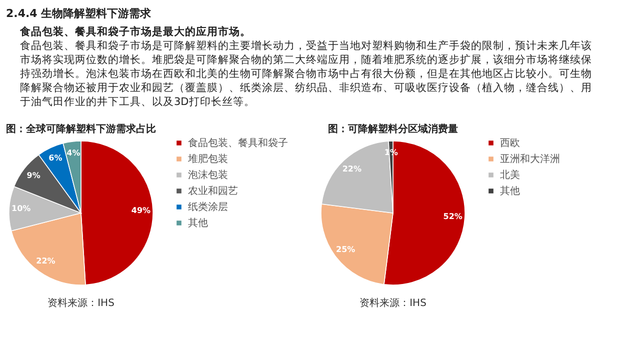 This screenshot has width=640, height=360. I want to click on legend-label: 纸类涂层, so click(208, 207).